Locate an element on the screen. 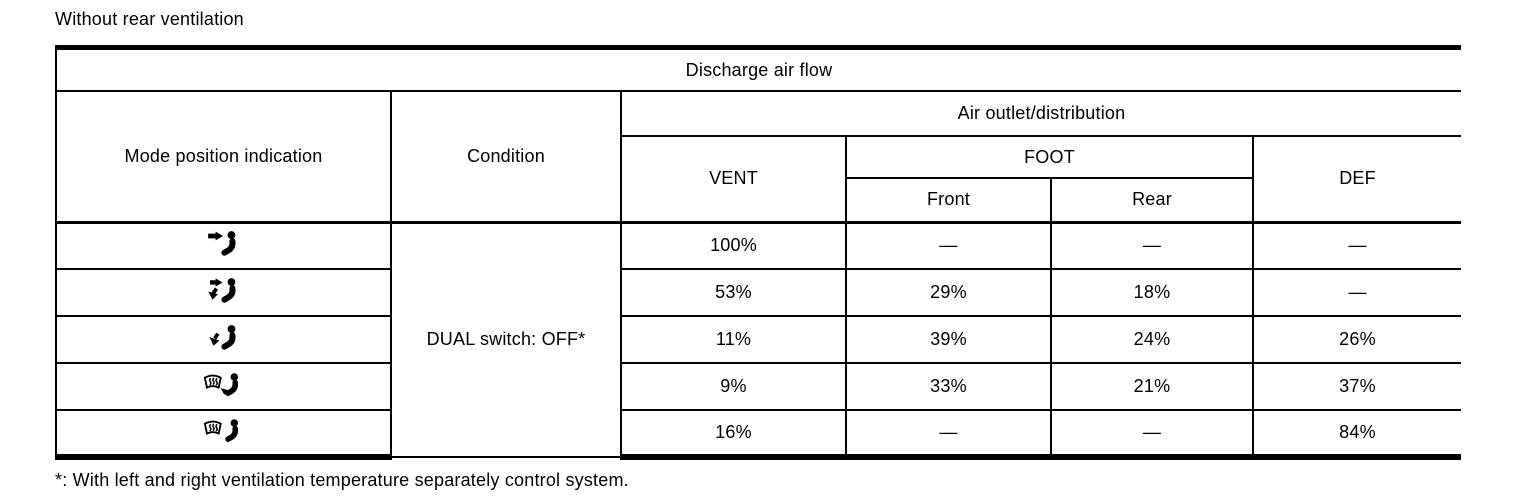  header-row-foot-split: Front Rear is located at coordinates (758, 200).